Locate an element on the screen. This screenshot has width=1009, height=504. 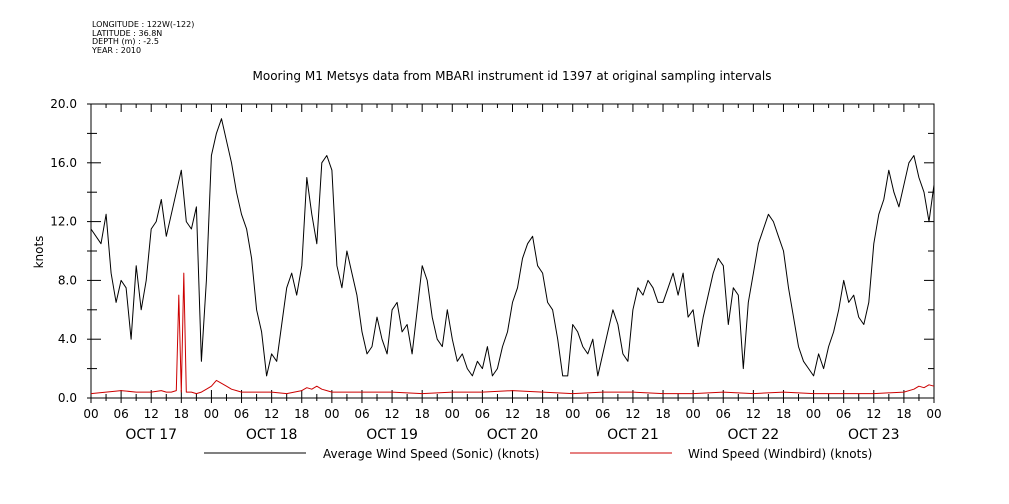
day-label: OCT 22 is located at coordinates (754, 435).